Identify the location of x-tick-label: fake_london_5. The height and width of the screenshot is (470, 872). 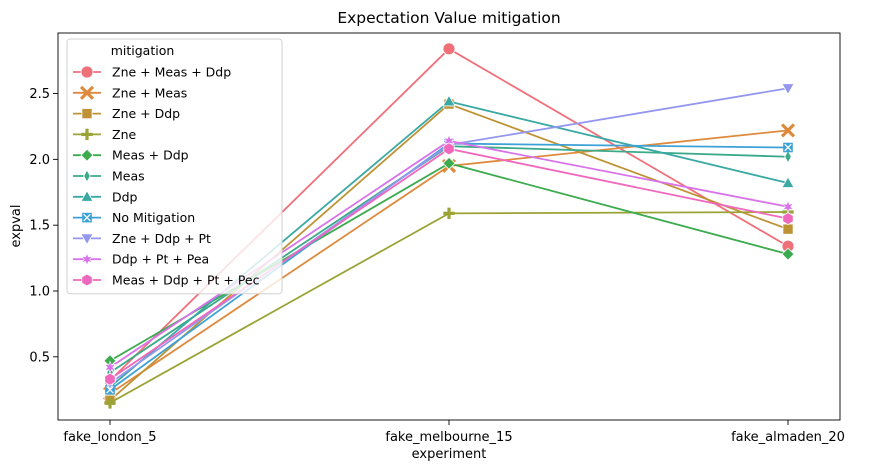
(109, 437).